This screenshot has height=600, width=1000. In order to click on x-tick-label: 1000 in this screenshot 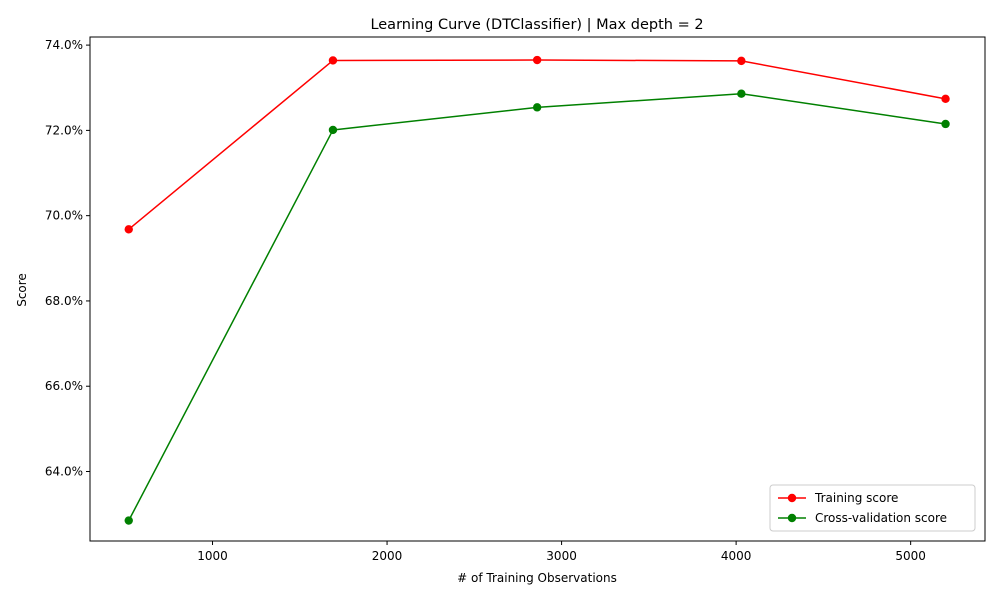, I will do `click(212, 556)`.